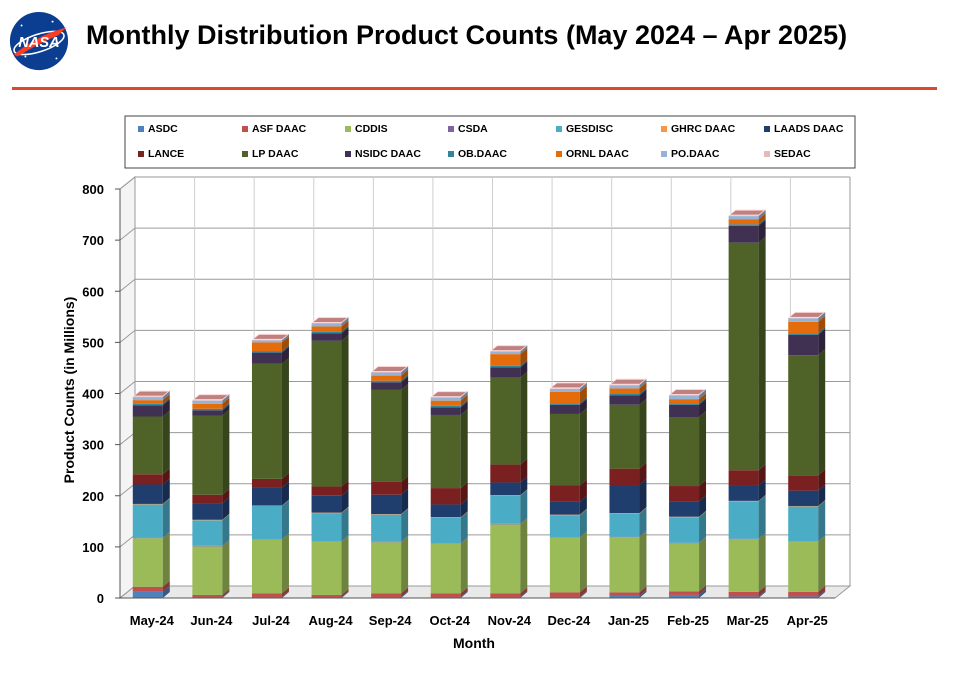 The height and width of the screenshot is (684, 955). Describe the element at coordinates (703, 129) in the screenshot. I see `legend-label: GHRC DAAC` at that location.